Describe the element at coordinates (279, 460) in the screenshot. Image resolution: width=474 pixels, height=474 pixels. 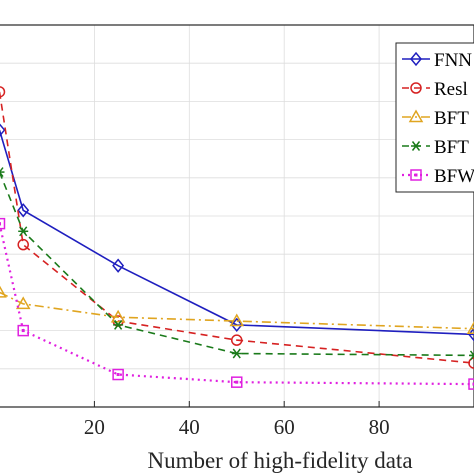
I see `x-axis-label: Number of high-fidelity data` at that location.